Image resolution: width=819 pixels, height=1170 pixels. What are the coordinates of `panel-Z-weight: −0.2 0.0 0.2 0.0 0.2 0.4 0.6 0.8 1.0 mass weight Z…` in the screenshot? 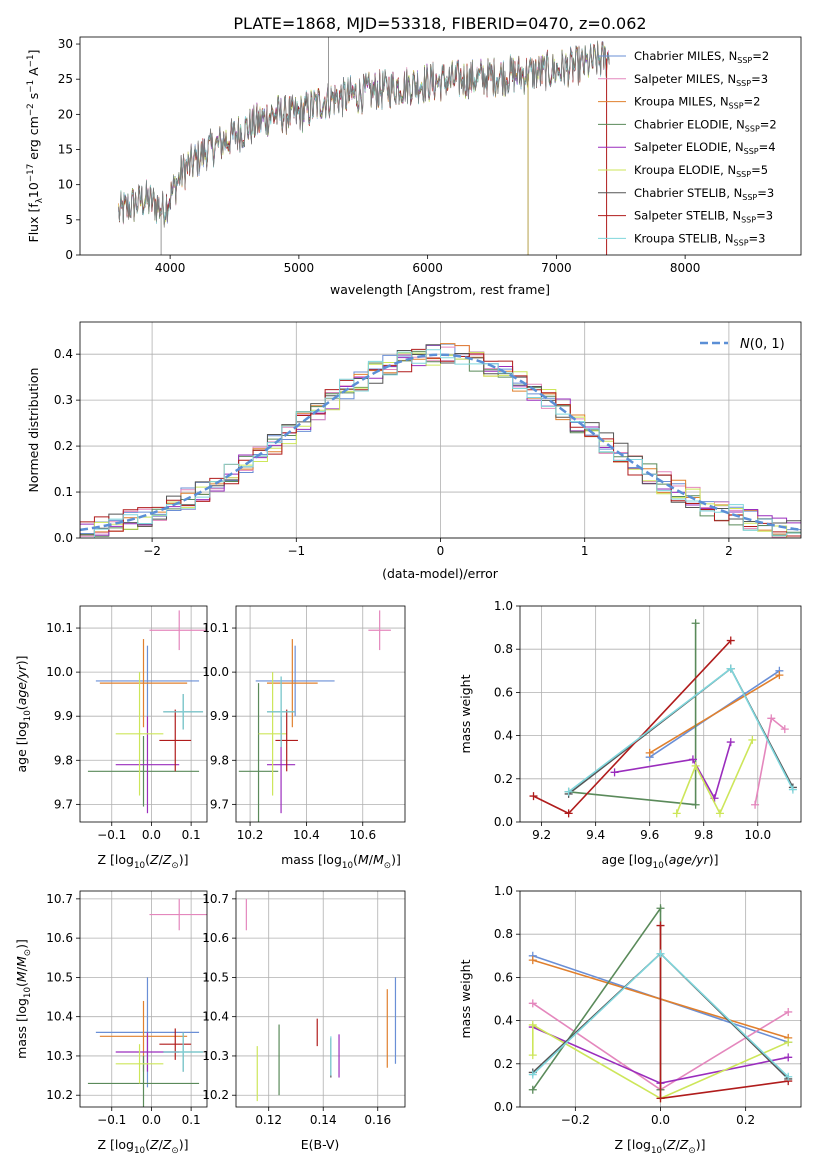 It's located at (630, 1020).